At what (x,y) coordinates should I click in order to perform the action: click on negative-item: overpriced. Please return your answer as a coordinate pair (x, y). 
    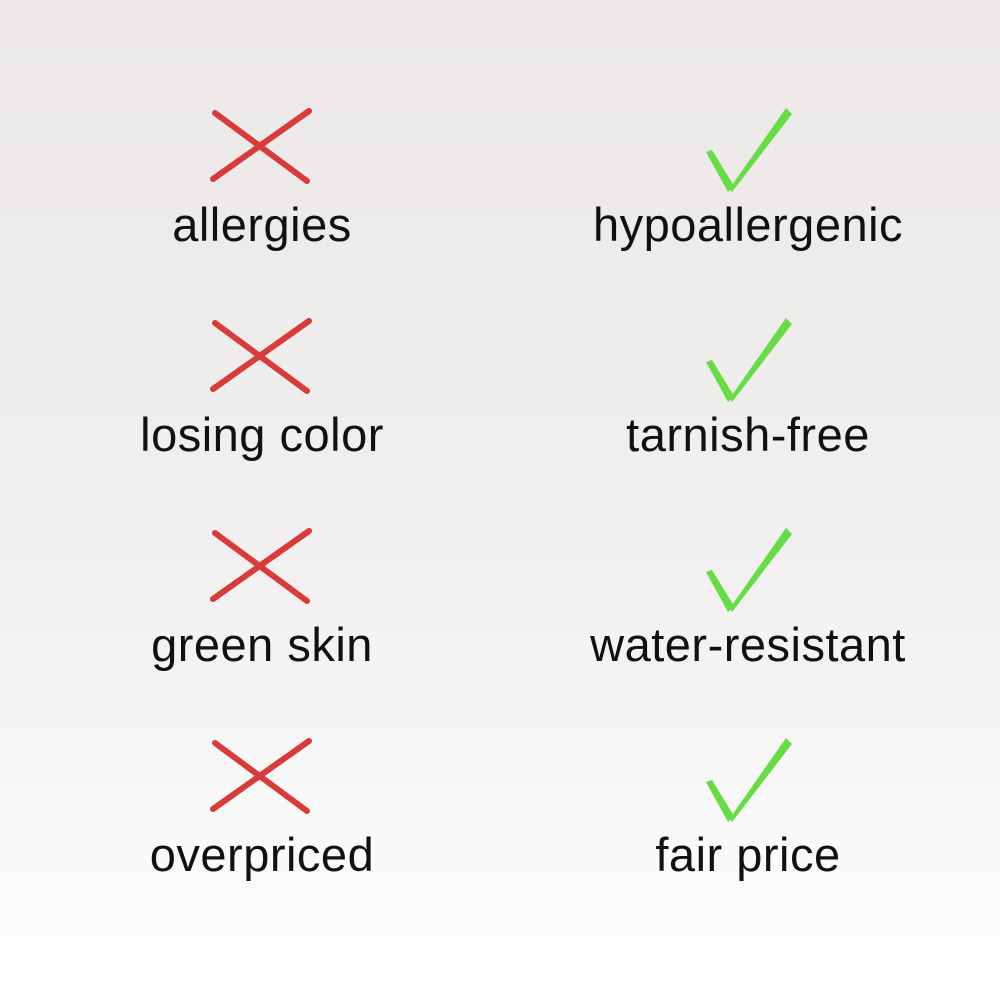
    Looking at the image, I should click on (262, 840).